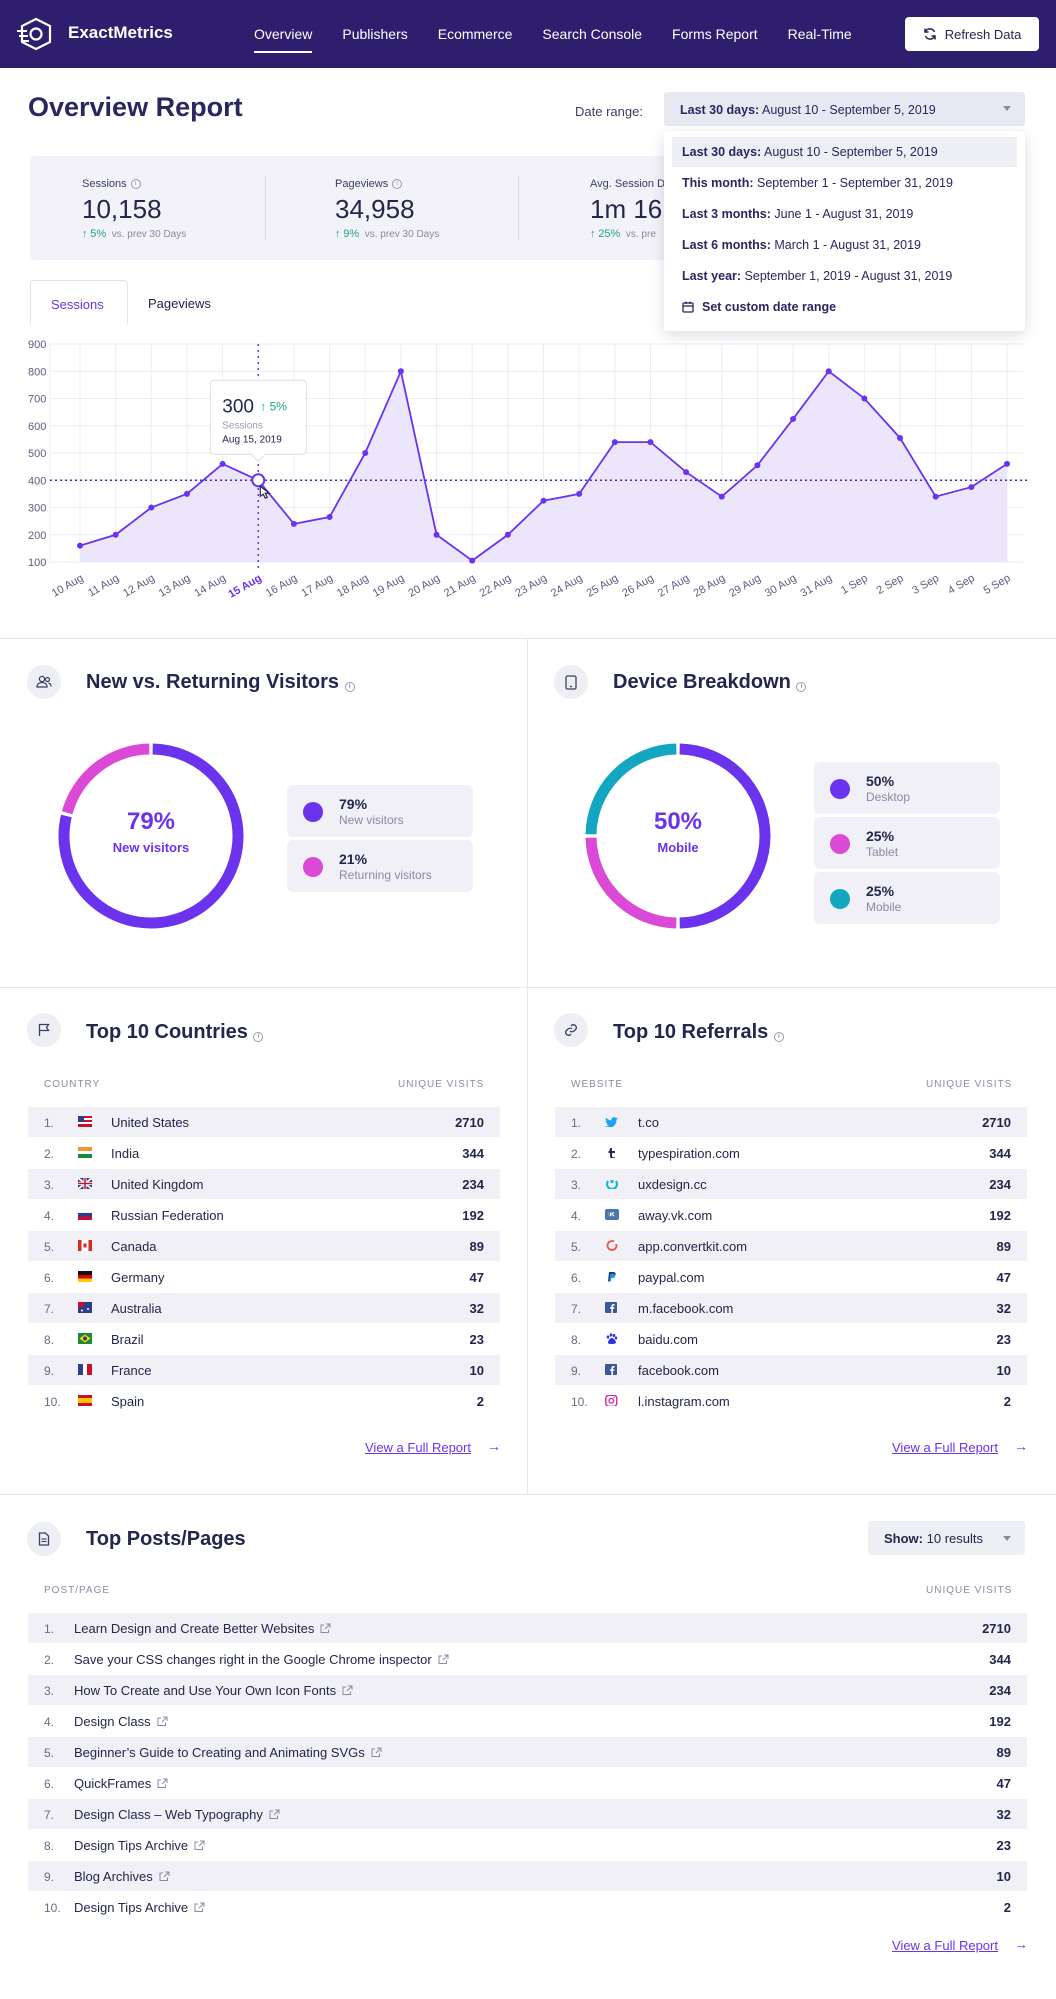 Image resolution: width=1056 pixels, height=1999 pixels. What do you see at coordinates (671, 1277) in the screenshot?
I see `row-name: paypal.com` at bounding box center [671, 1277].